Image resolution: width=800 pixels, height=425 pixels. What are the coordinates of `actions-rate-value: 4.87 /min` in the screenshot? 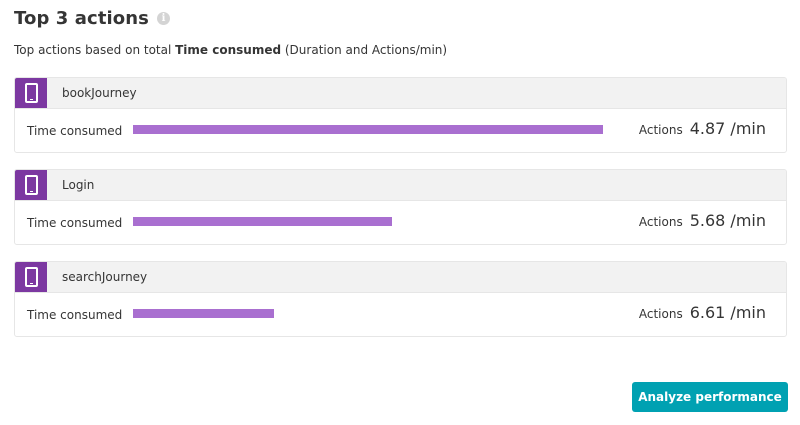 It's located at (727, 128).